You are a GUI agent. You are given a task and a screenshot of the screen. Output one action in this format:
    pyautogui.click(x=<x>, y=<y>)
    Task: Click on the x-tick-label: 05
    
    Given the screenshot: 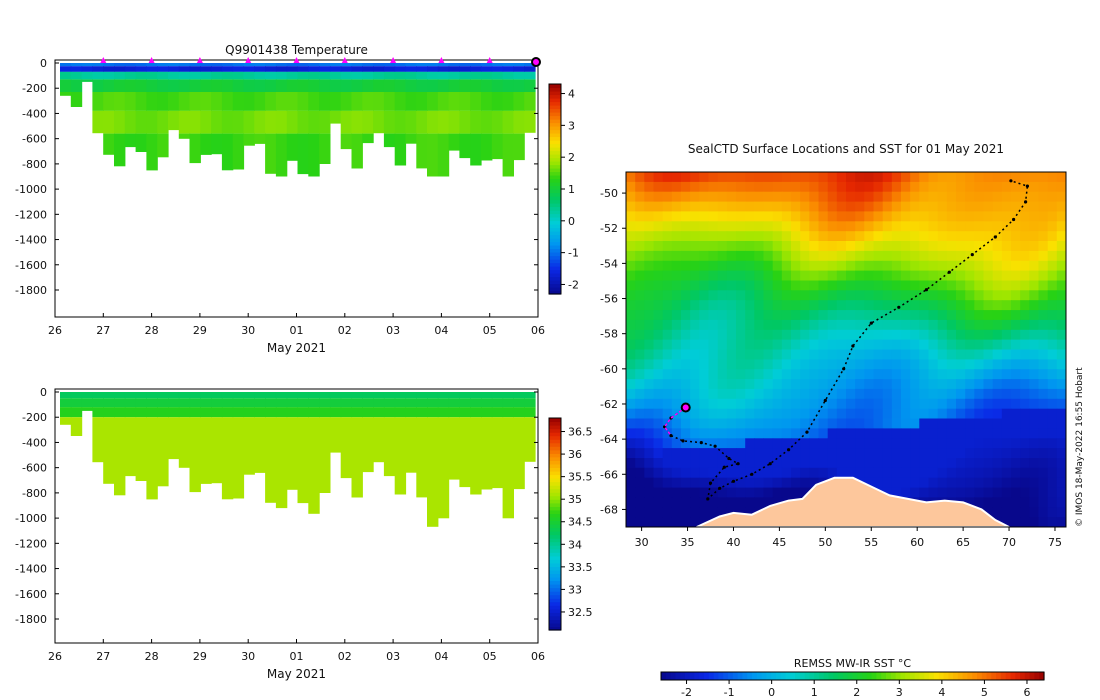 What is the action you would take?
    pyautogui.click(x=490, y=330)
    